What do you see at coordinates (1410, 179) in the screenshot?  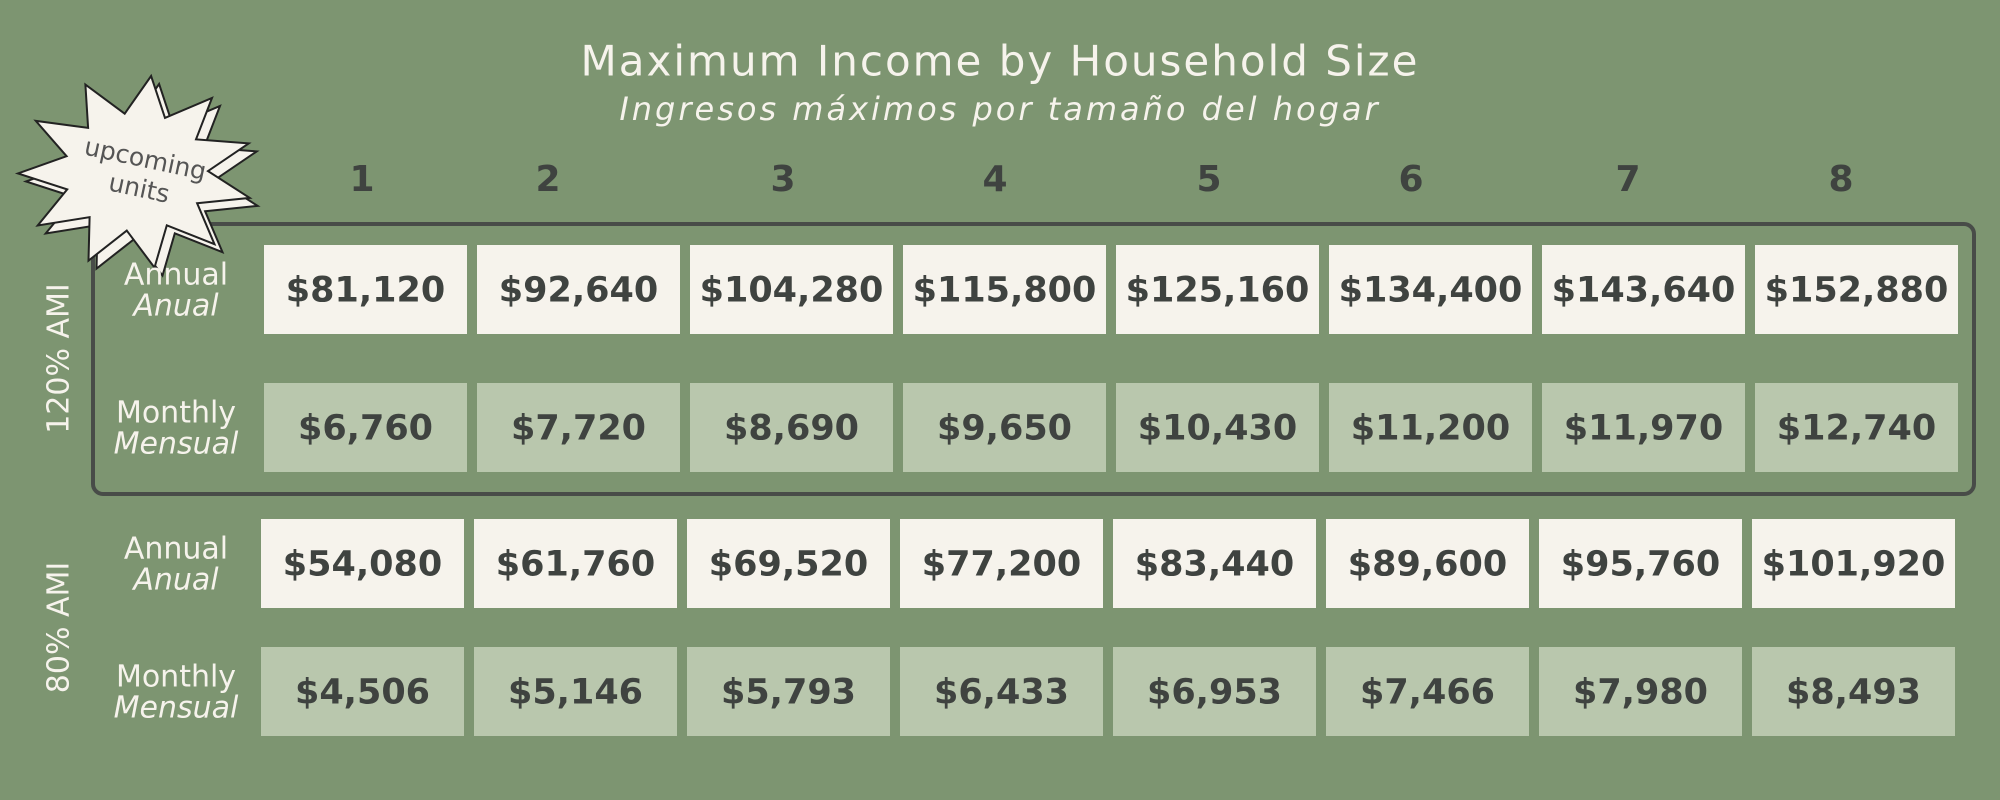 I see `column-header: 6` at bounding box center [1410, 179].